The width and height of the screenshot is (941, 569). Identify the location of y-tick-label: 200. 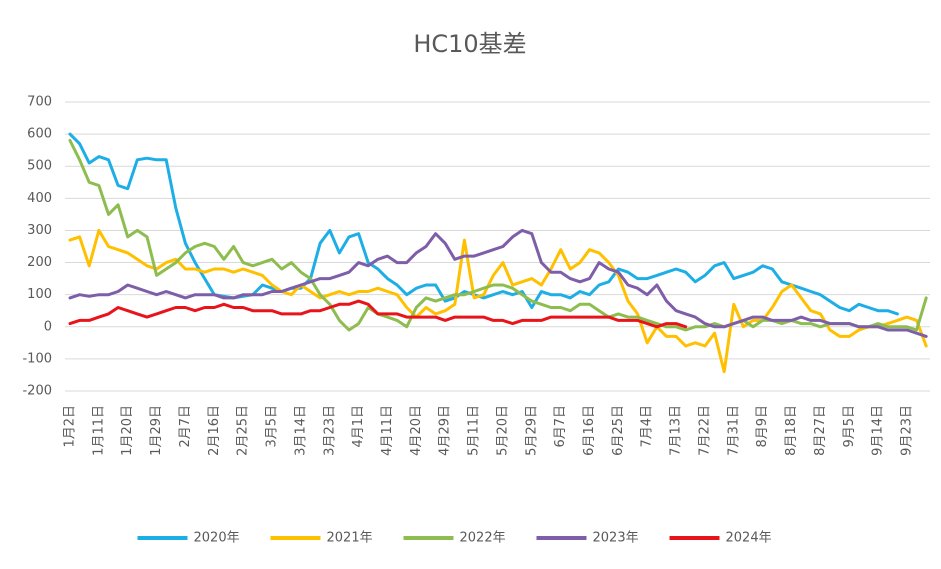
(39, 262).